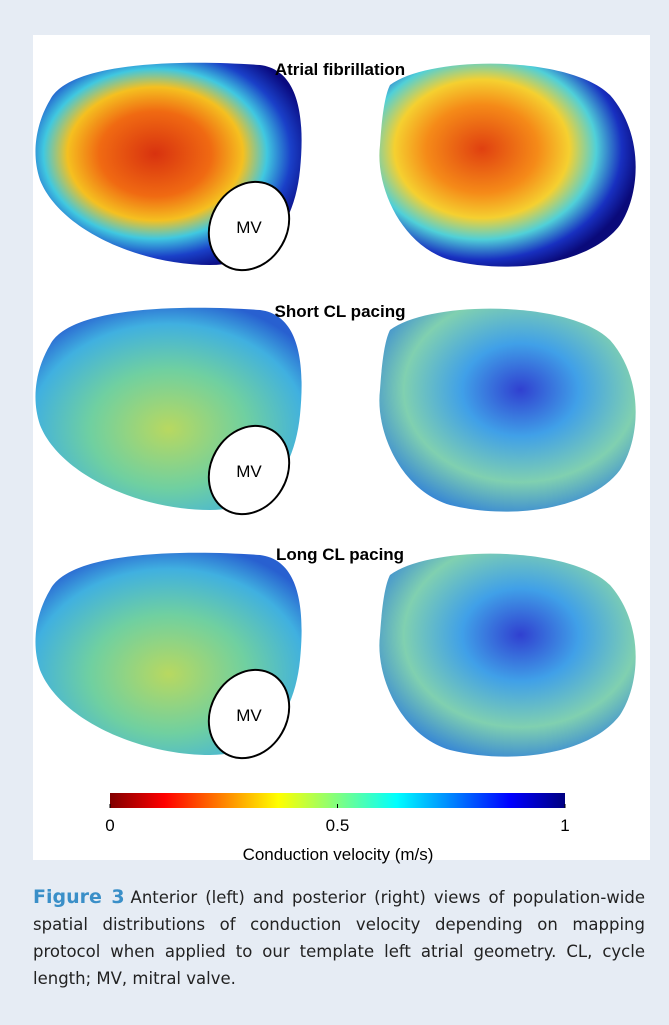 This screenshot has width=669, height=1025. I want to click on tick-label: 0.5, so click(338, 825).